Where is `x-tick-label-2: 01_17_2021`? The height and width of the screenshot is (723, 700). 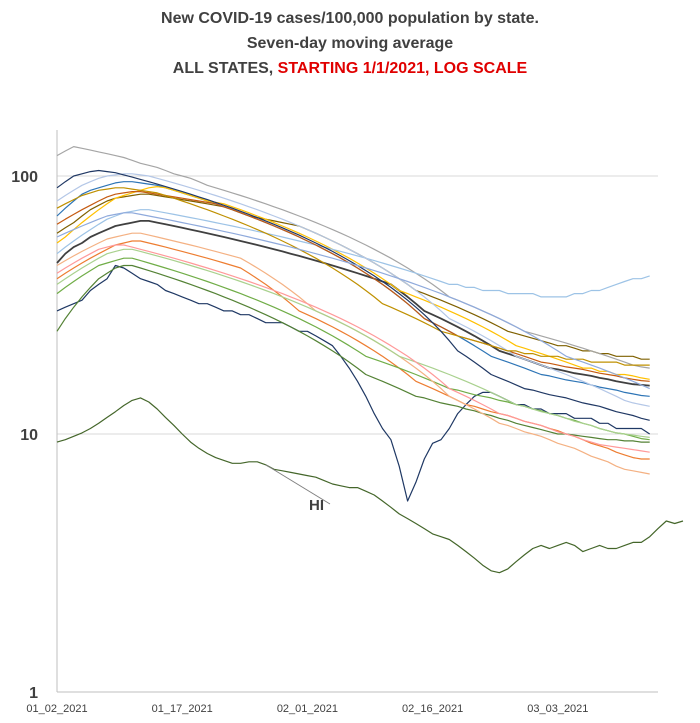
x-tick-label-2: 01_17_2021 is located at coordinates (182, 709).